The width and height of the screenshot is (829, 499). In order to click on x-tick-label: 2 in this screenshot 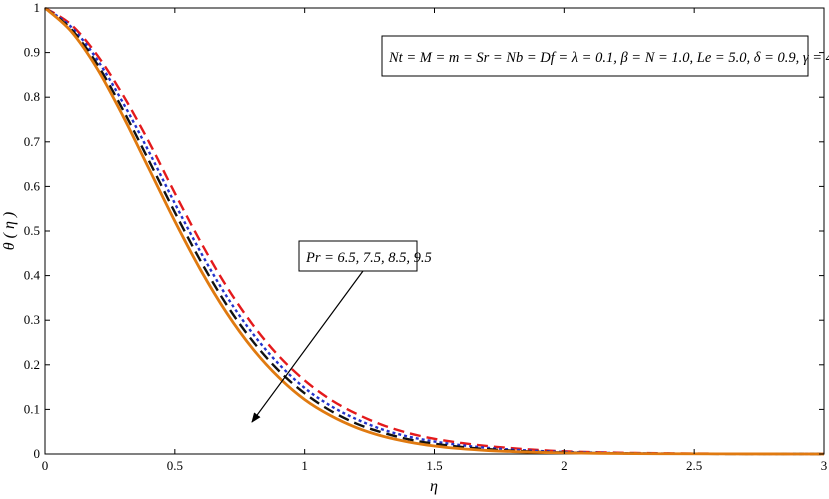, I will do `click(564, 465)`.